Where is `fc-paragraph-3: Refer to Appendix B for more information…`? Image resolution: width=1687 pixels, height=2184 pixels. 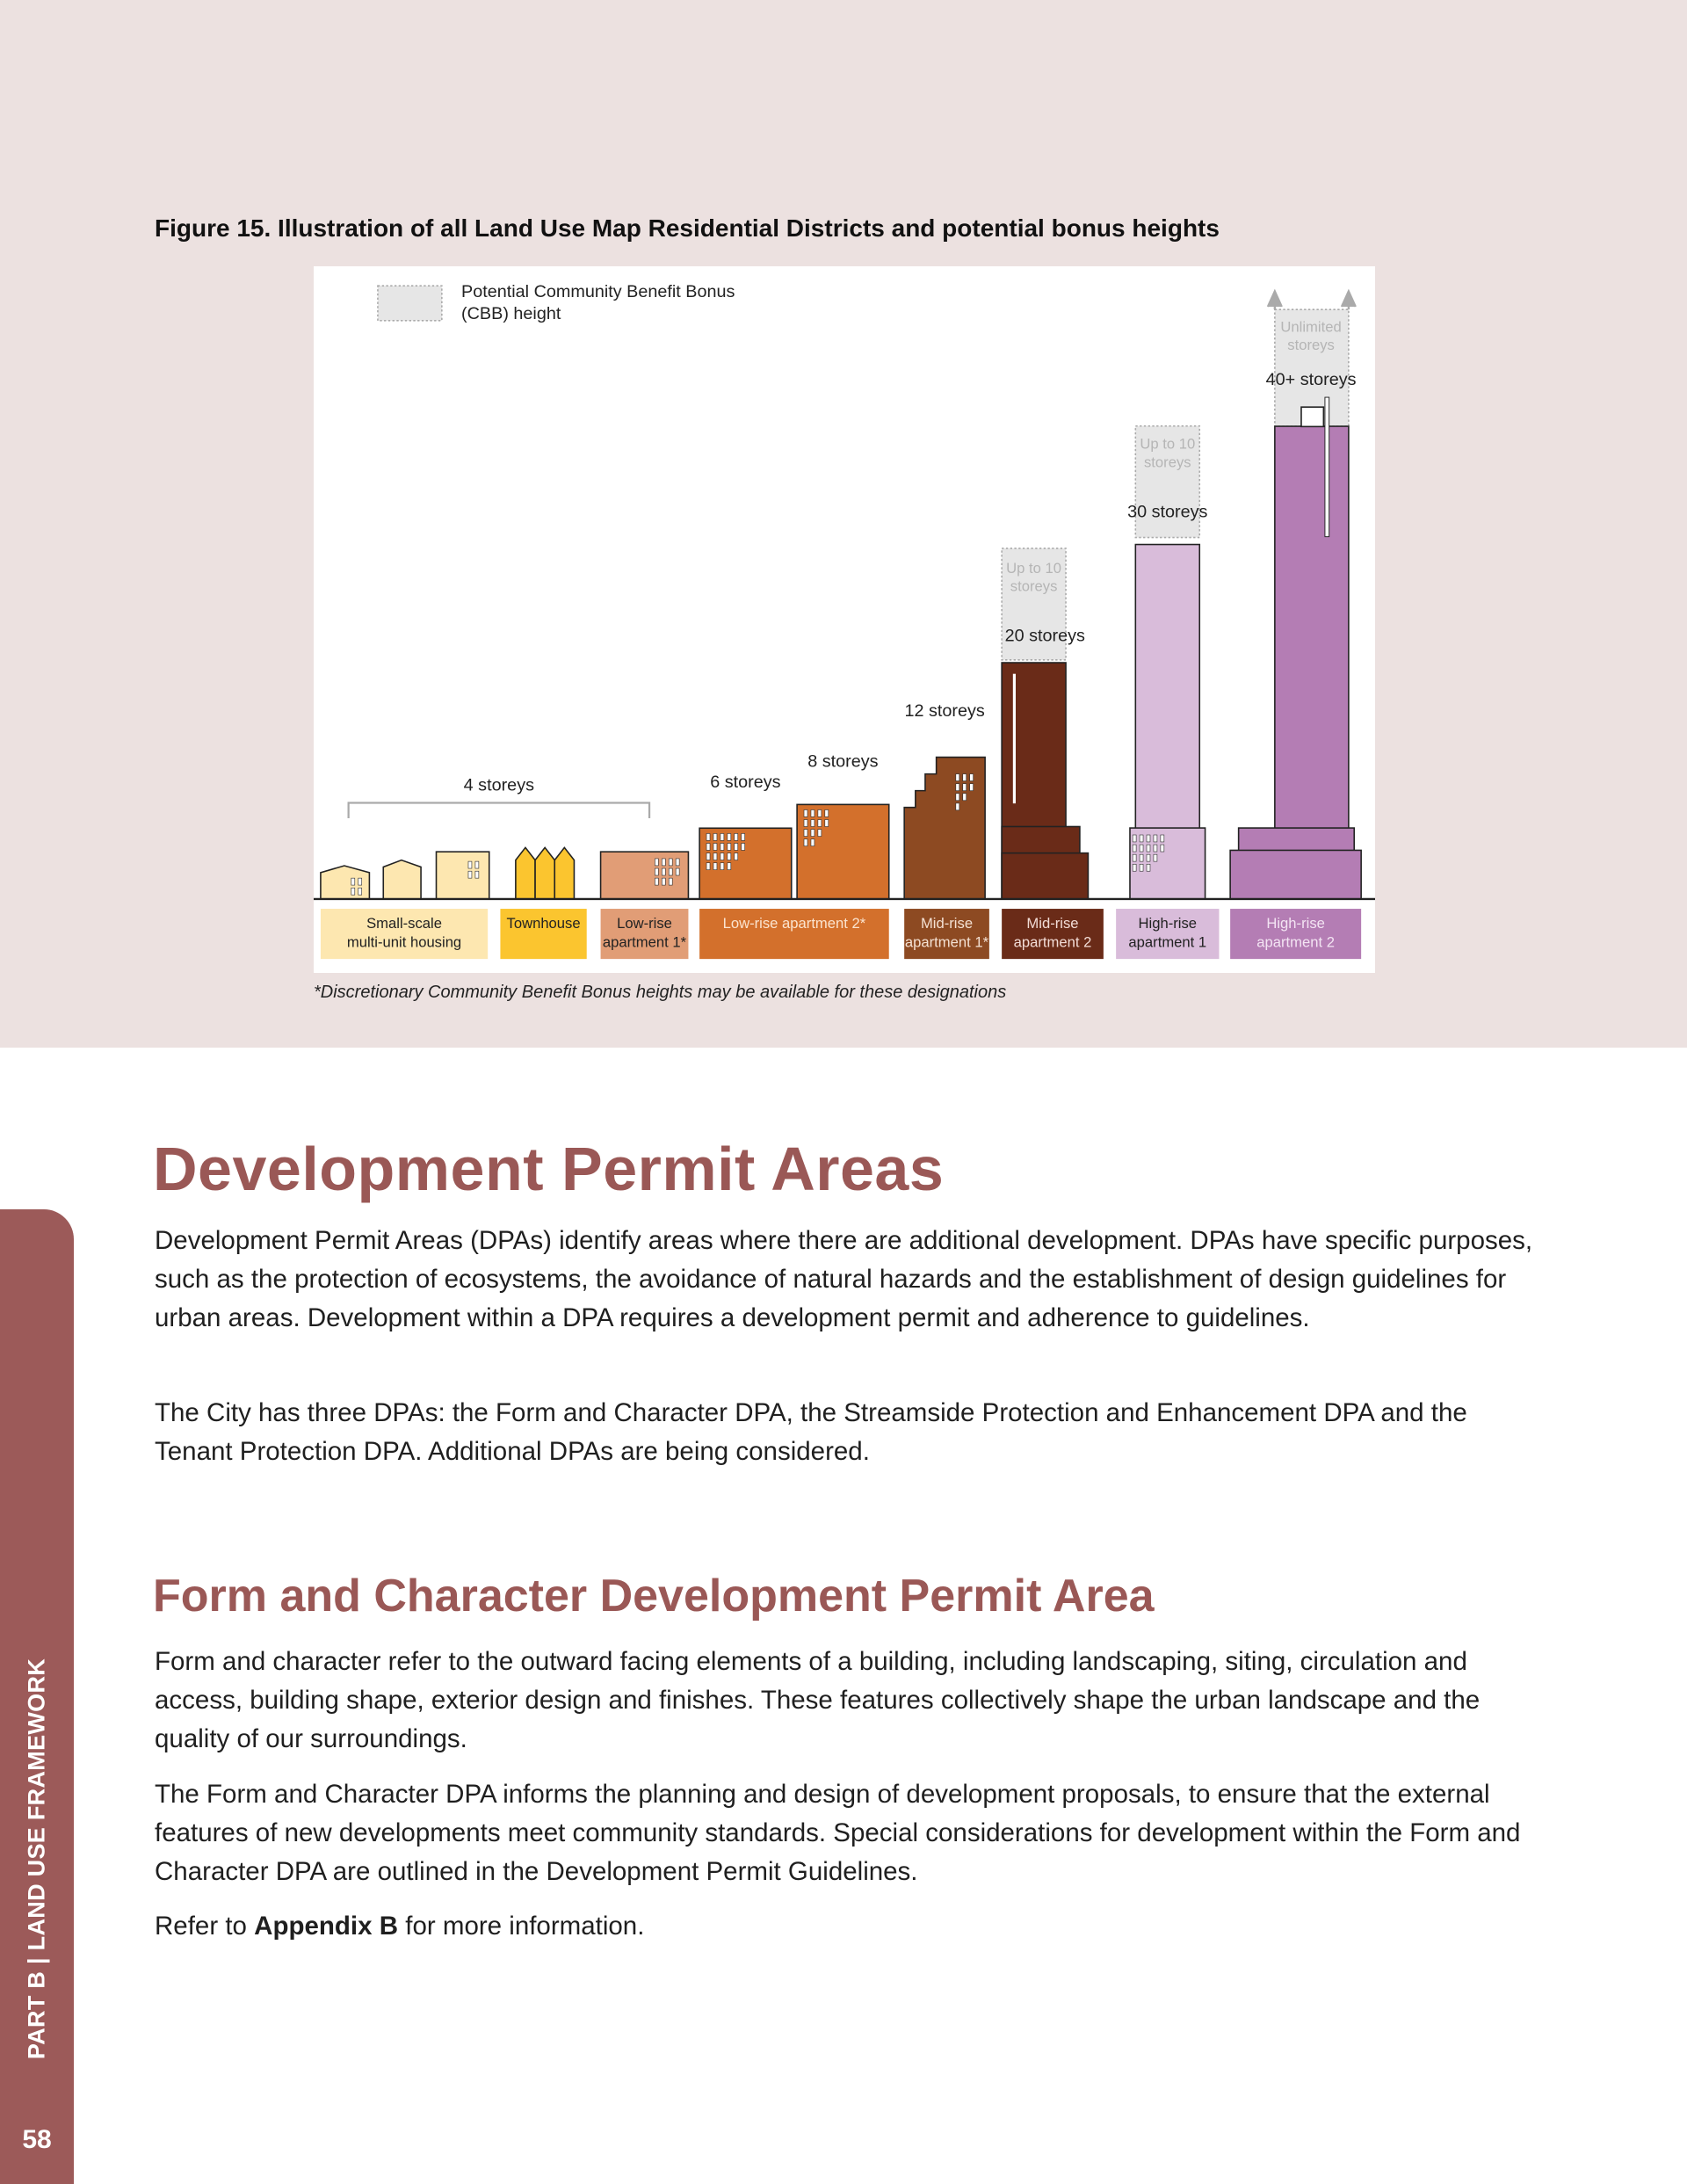 fc-paragraph-3: Refer to Appendix B for more information… is located at coordinates (849, 1926).